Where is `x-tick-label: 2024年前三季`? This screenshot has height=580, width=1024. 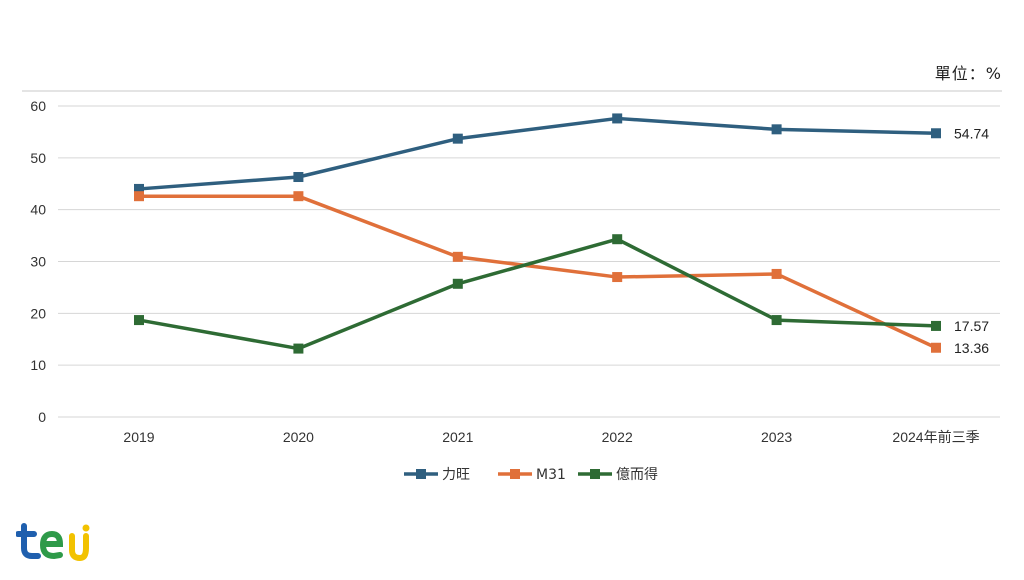
x-tick-label: 2024年前三季 is located at coordinates (935, 437).